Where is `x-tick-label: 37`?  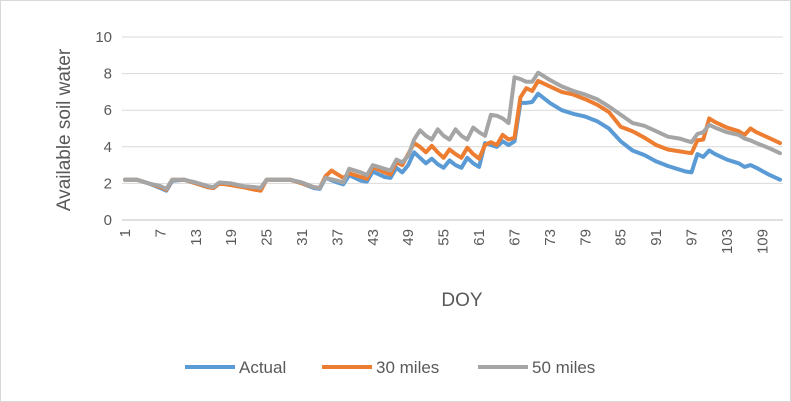 x-tick-label: 37 is located at coordinates (337, 237).